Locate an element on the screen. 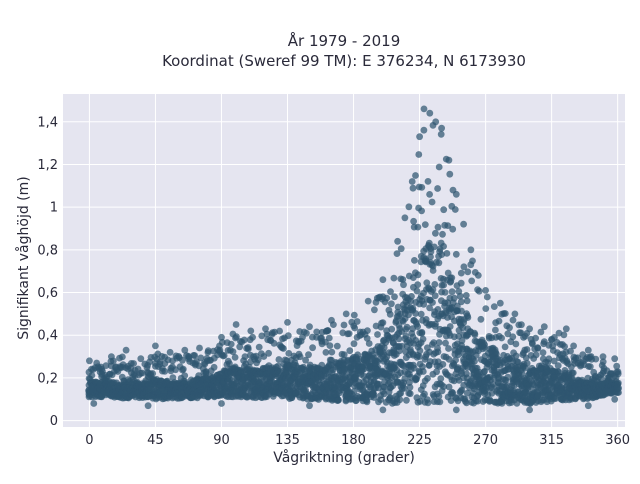  y-tick-label: 1 is located at coordinates (54, 208).